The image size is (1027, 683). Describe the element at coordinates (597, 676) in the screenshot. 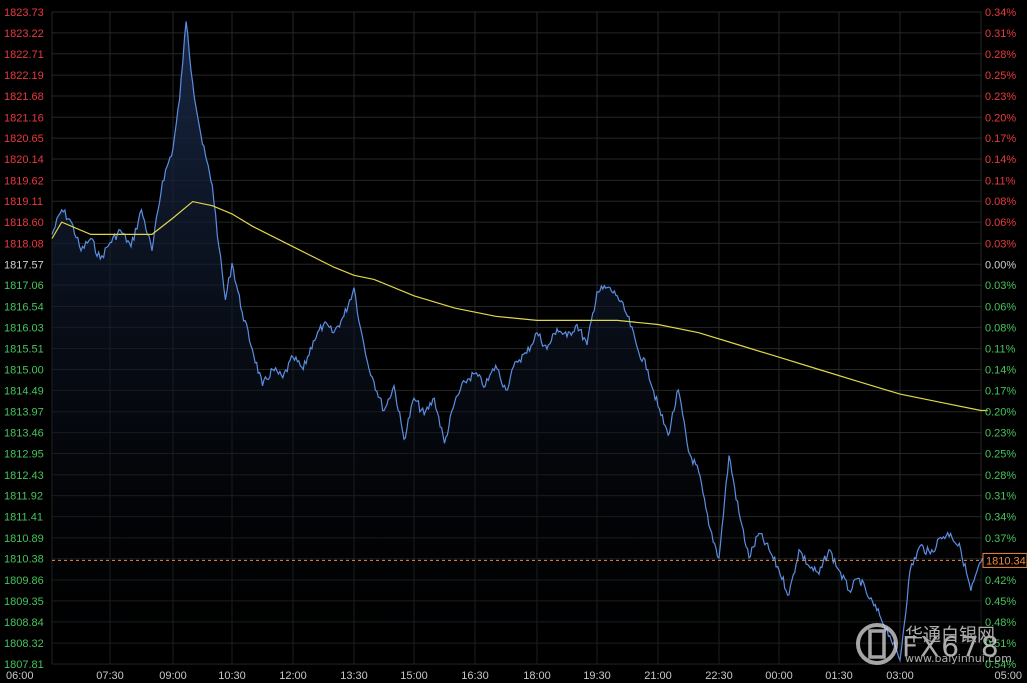

I see `time-tick-label: 19:30` at that location.